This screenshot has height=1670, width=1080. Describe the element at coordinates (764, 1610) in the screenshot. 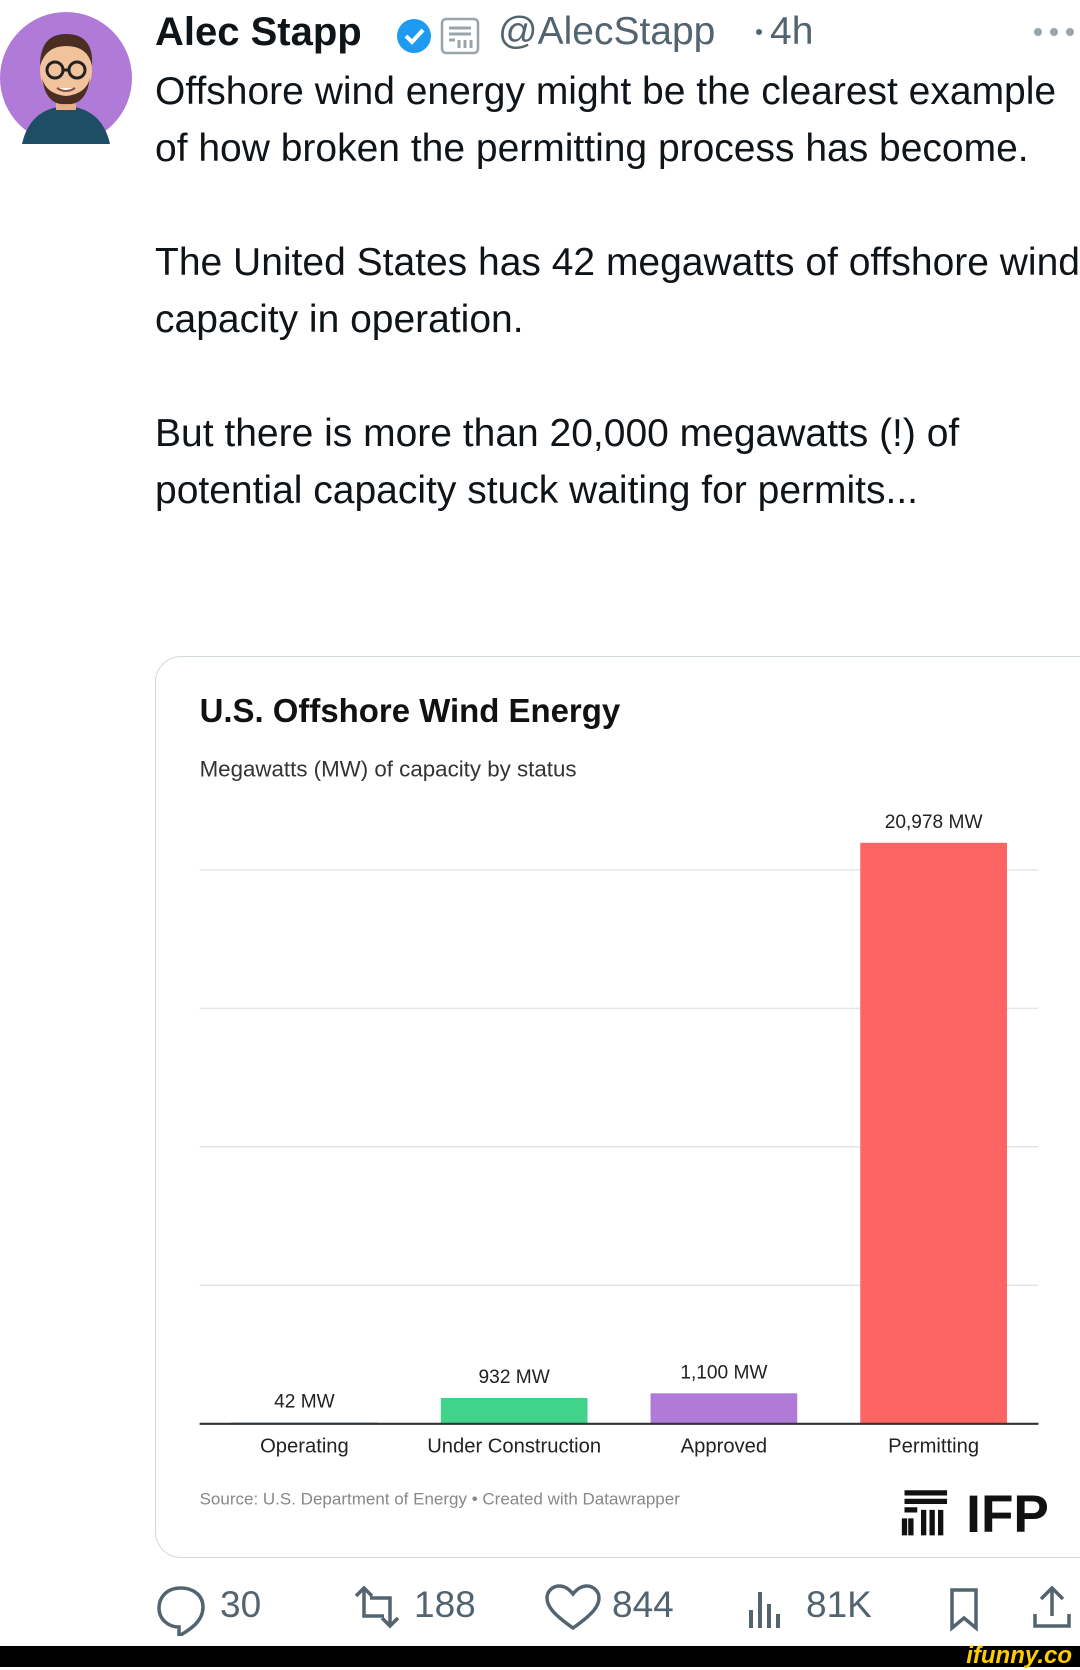

I see `views-icon` at that location.